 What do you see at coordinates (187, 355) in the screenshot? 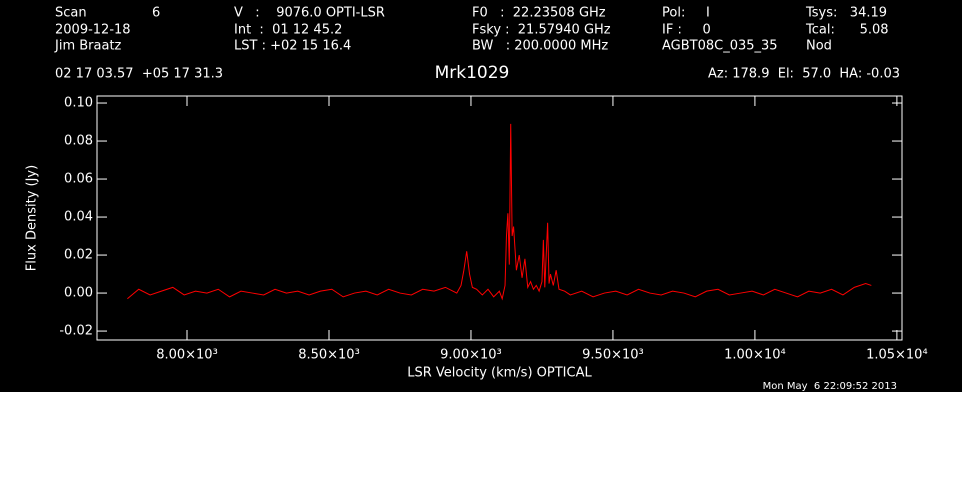
I see `x-tick-label: 8.00×10³` at bounding box center [187, 355].